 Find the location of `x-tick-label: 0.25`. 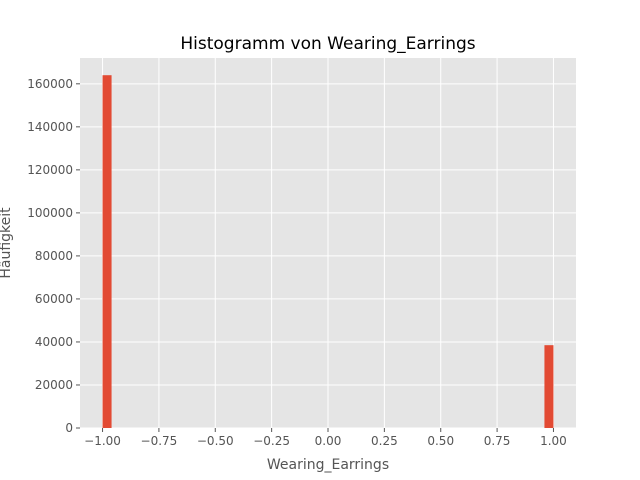

x-tick-label: 0.25 is located at coordinates (384, 441).